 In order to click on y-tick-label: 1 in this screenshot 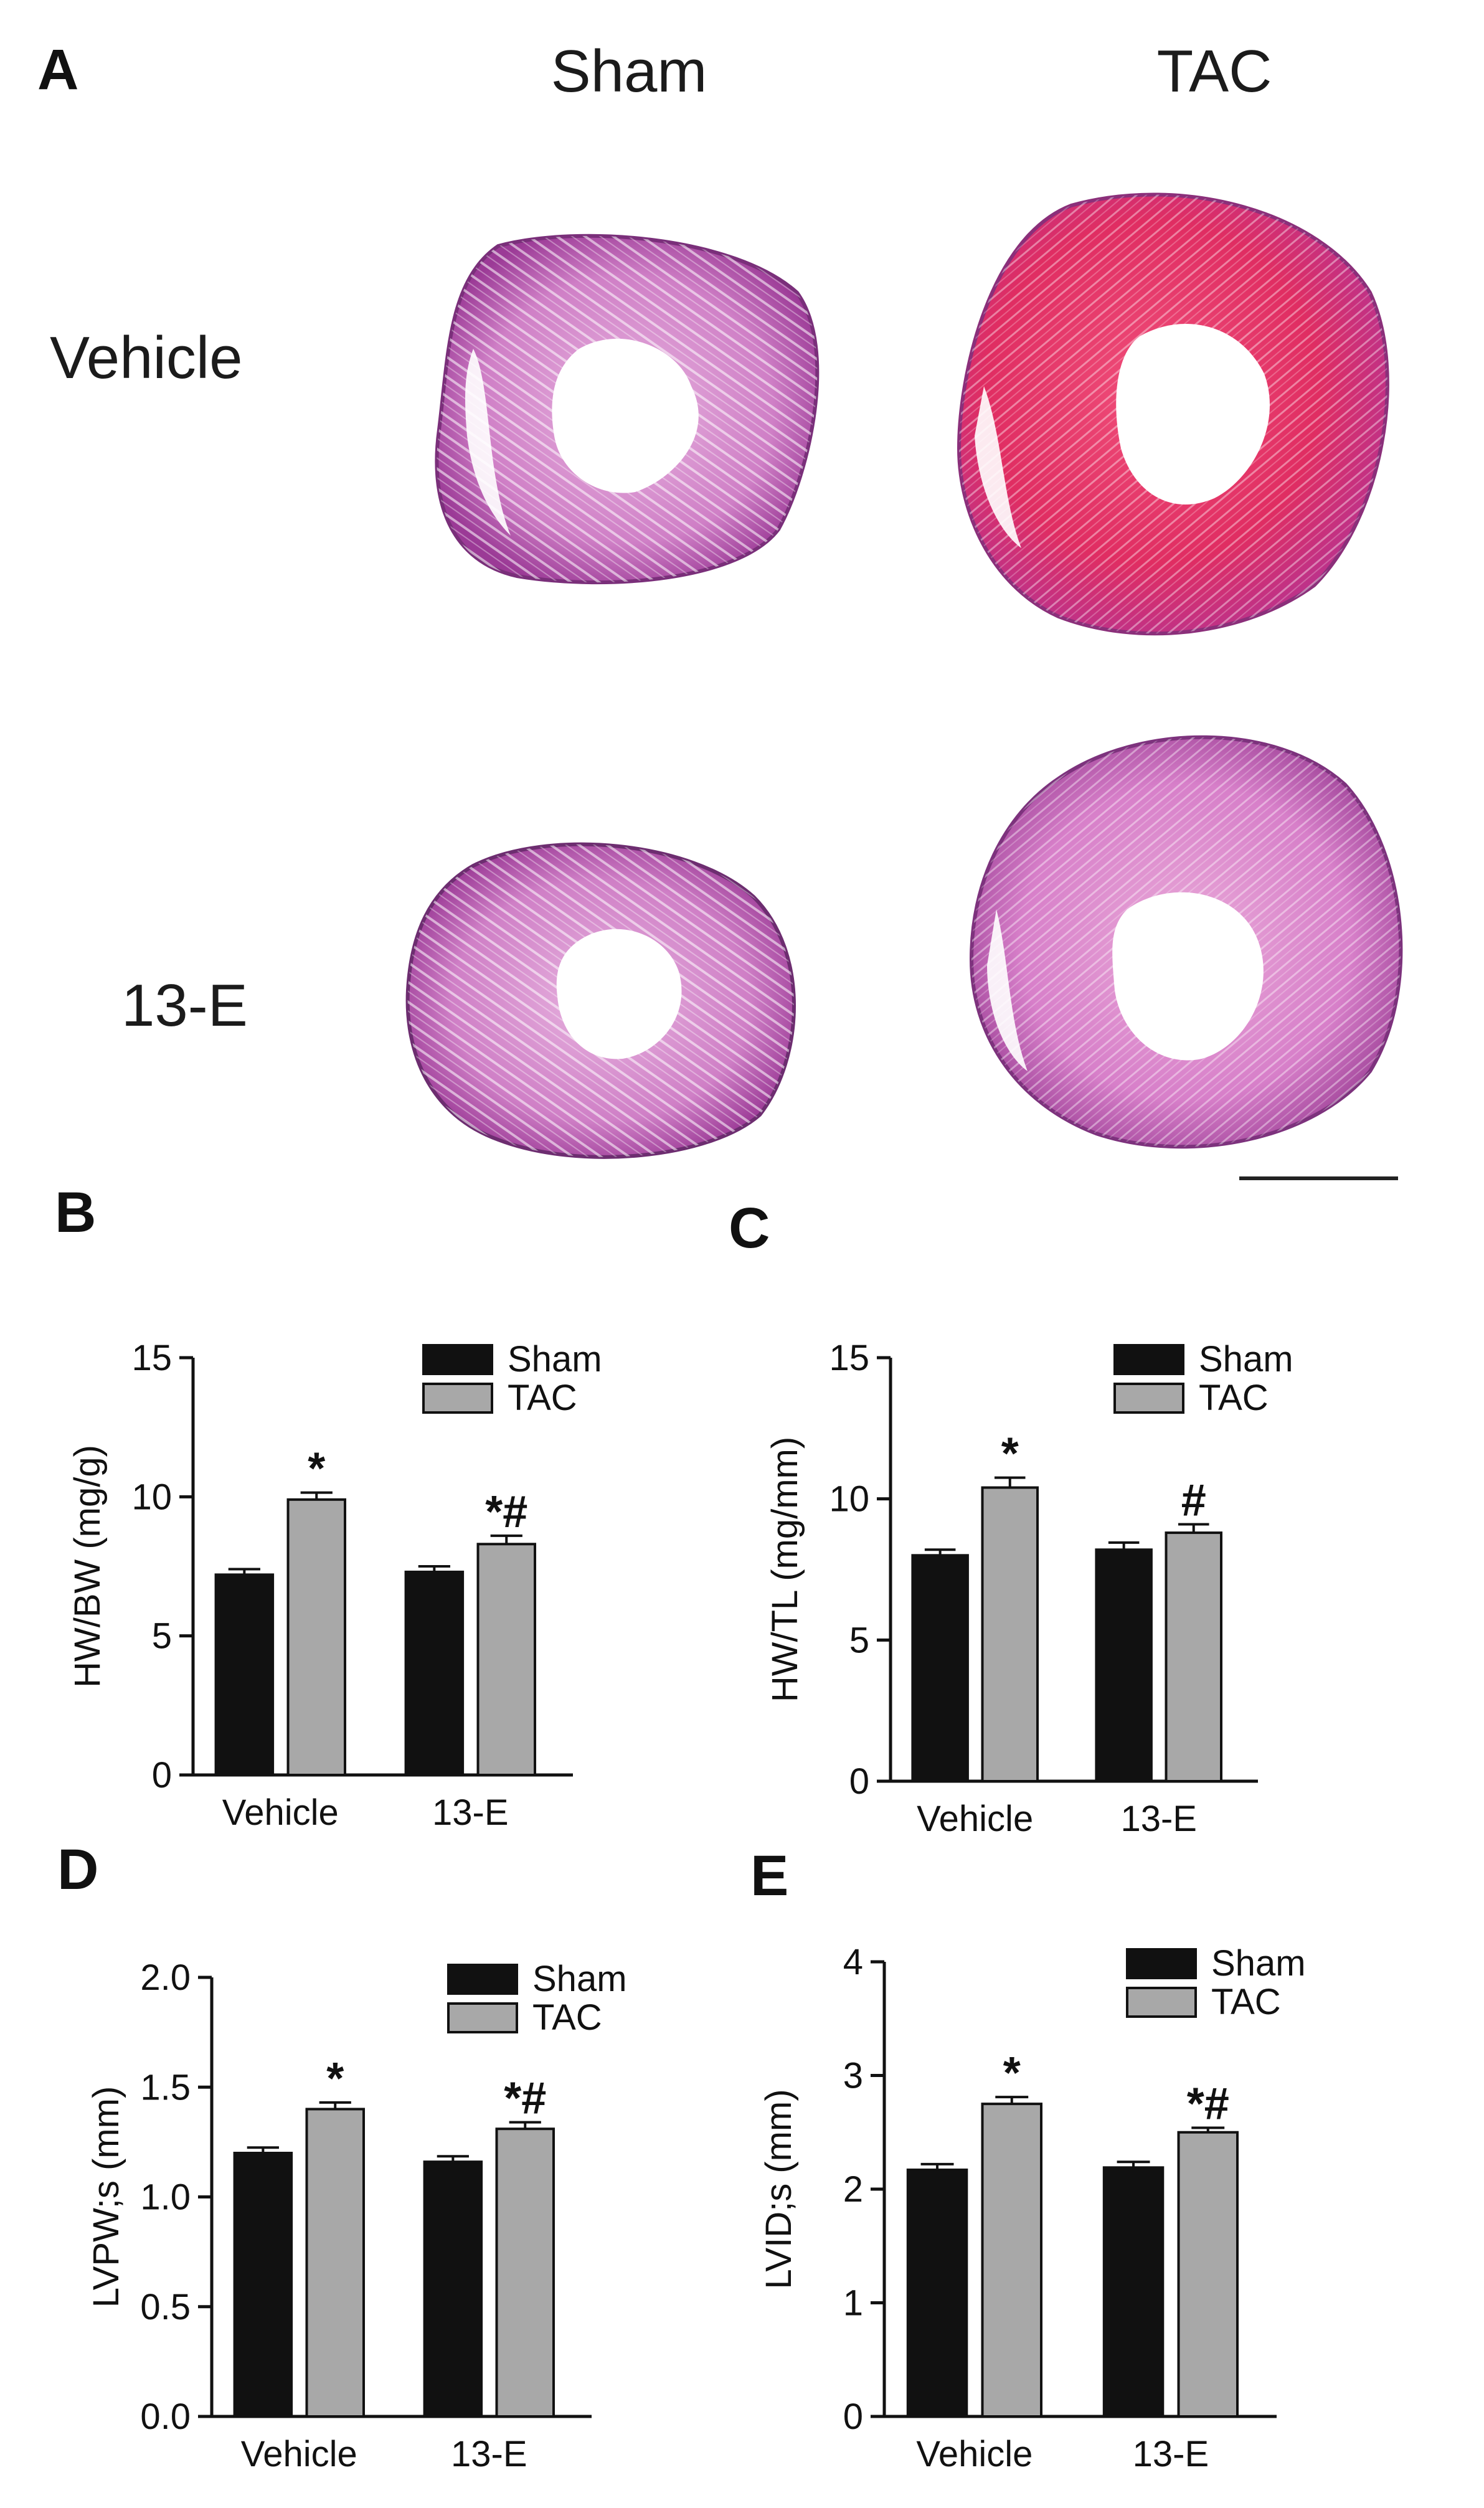, I will do `click(853, 2303)`.